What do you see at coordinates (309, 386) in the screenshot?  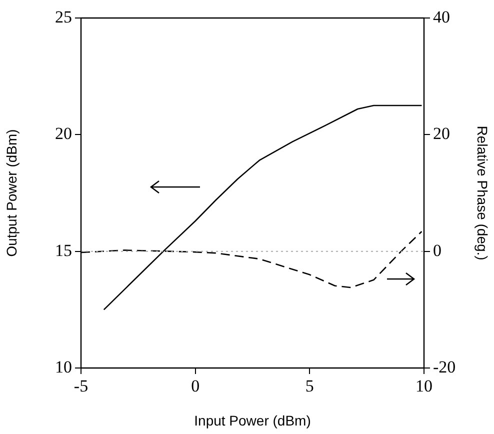 I see `x-tick-label: 5` at bounding box center [309, 386].